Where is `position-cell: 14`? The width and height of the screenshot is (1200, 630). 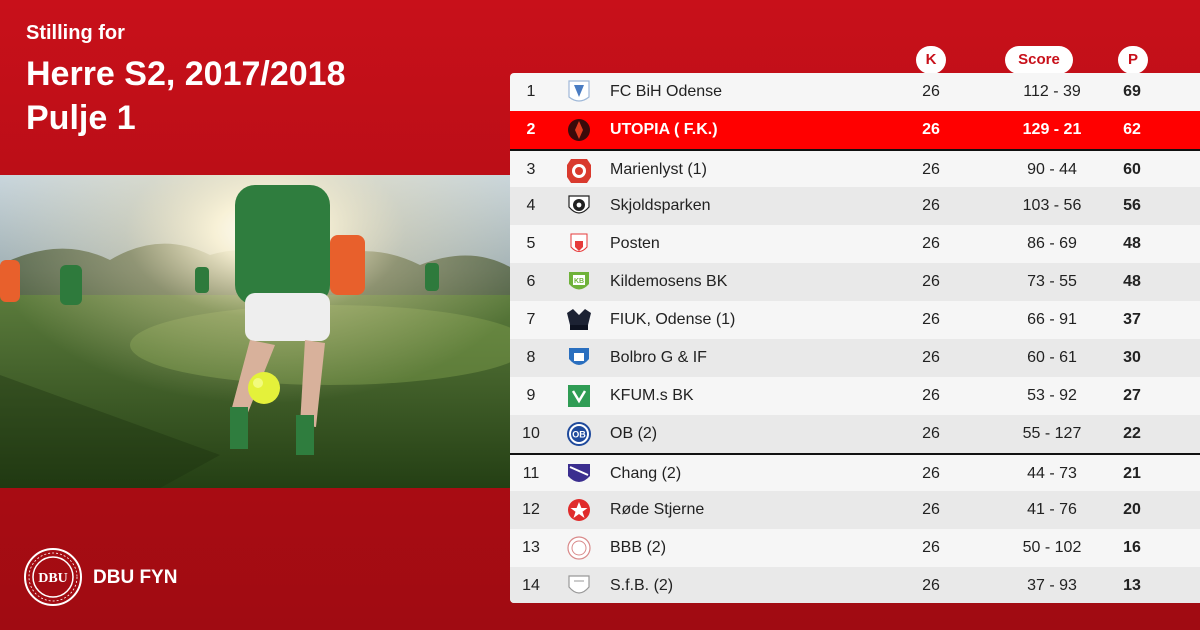 position-cell: 14 is located at coordinates (531, 585).